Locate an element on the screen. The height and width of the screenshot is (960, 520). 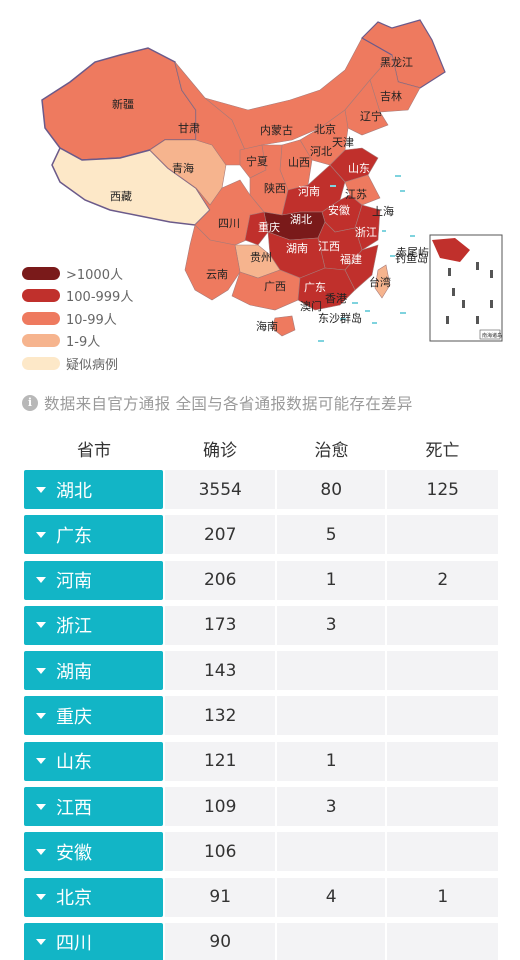
province-hainan is located at coordinates (283, 326).